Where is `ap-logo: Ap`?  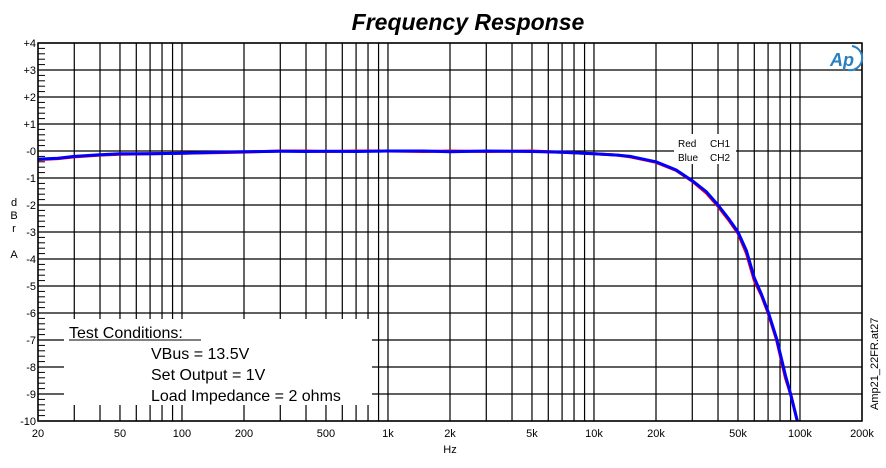 ap-logo: Ap is located at coordinates (846, 58).